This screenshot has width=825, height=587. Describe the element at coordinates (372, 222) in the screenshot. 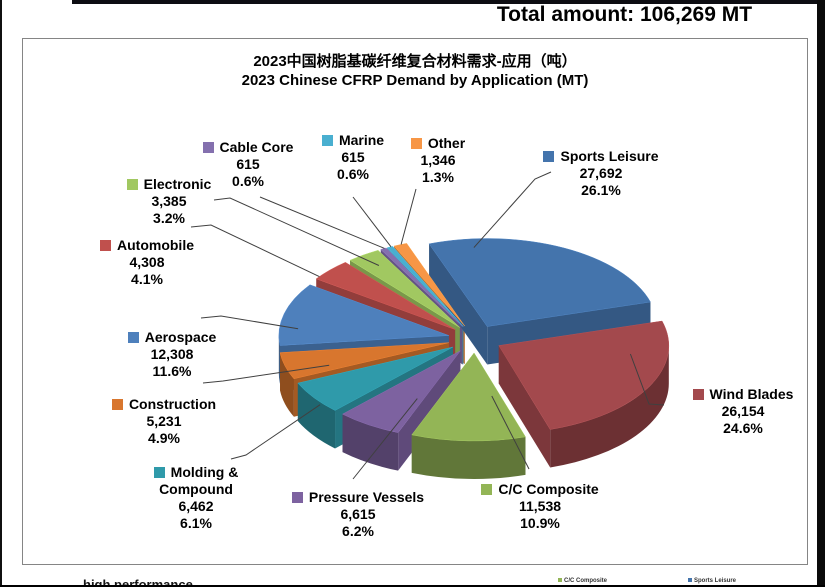

I see `marine-leader-line` at that location.